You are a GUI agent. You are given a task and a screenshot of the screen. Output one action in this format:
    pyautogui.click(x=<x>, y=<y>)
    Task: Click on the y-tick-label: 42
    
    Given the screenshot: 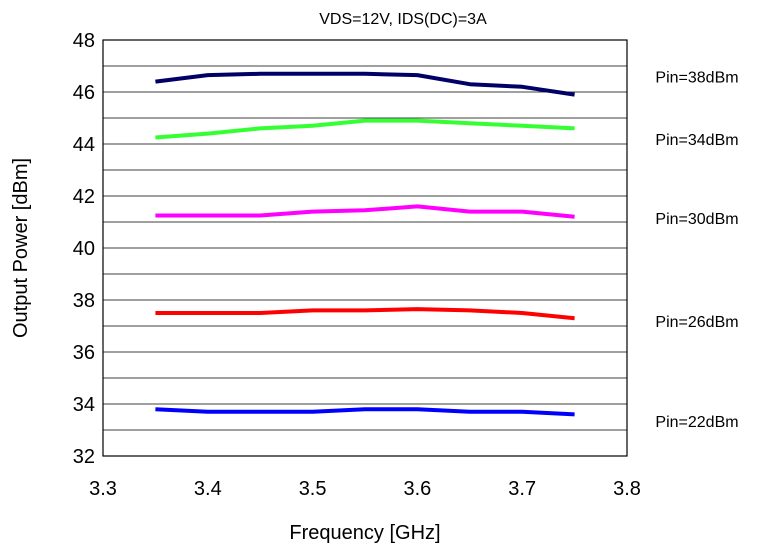 What is the action you would take?
    pyautogui.click(x=84, y=197)
    